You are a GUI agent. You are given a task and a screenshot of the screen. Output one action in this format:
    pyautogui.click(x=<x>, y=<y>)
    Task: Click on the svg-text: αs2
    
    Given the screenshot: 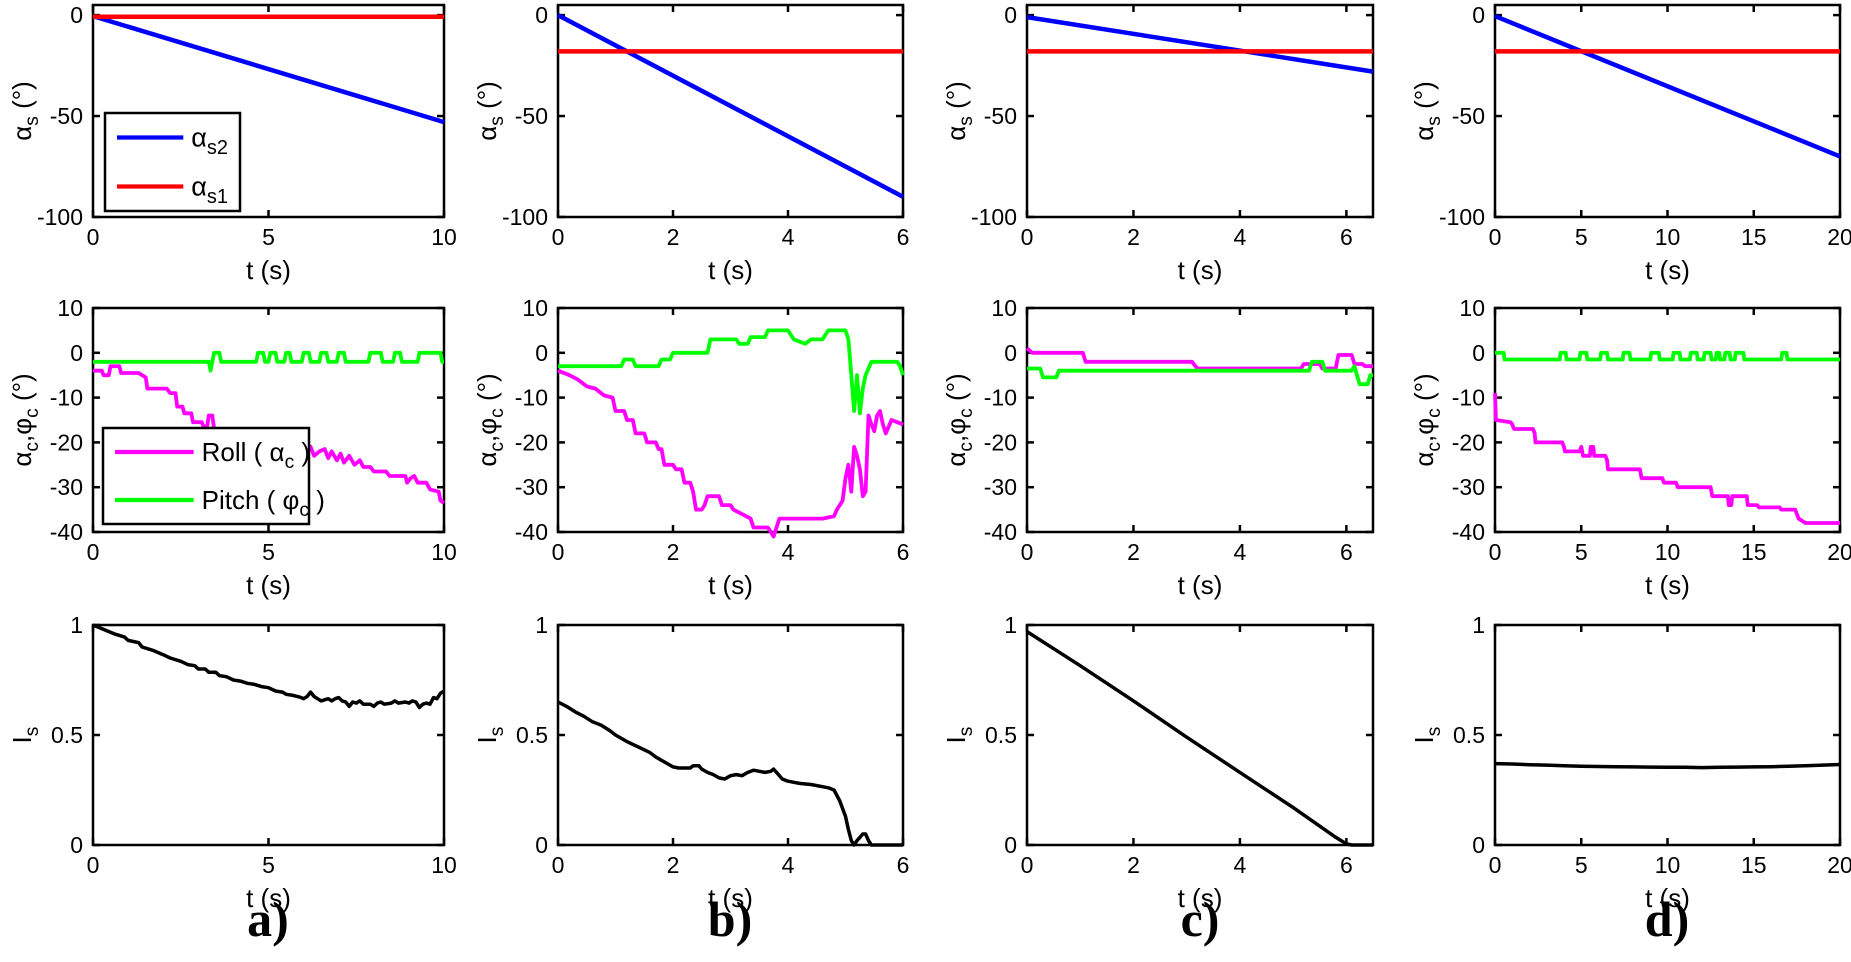 What is the action you would take?
    pyautogui.click(x=209, y=141)
    